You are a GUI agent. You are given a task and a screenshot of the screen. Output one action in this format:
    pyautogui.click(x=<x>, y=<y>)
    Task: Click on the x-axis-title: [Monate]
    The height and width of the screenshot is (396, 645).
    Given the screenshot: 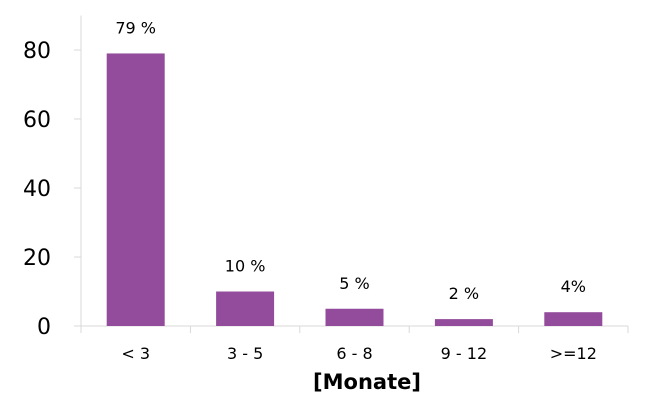 What is the action you would take?
    pyautogui.click(x=367, y=382)
    